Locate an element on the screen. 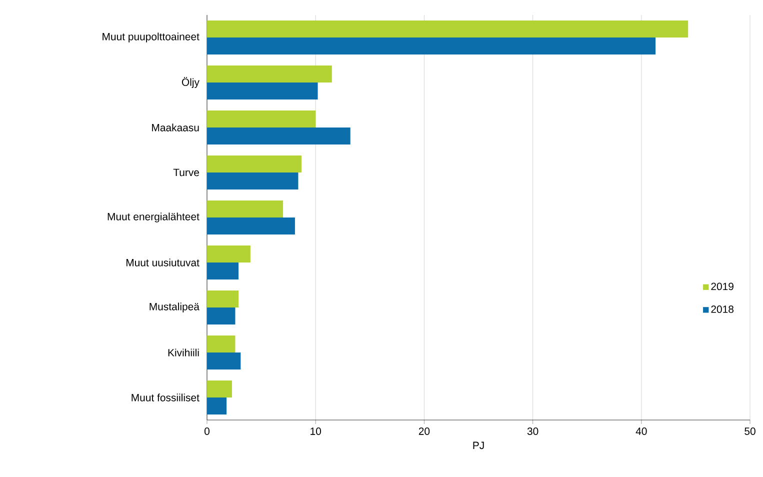 This screenshot has height=477, width=763. y-tick-label: Öljy is located at coordinates (191, 82).